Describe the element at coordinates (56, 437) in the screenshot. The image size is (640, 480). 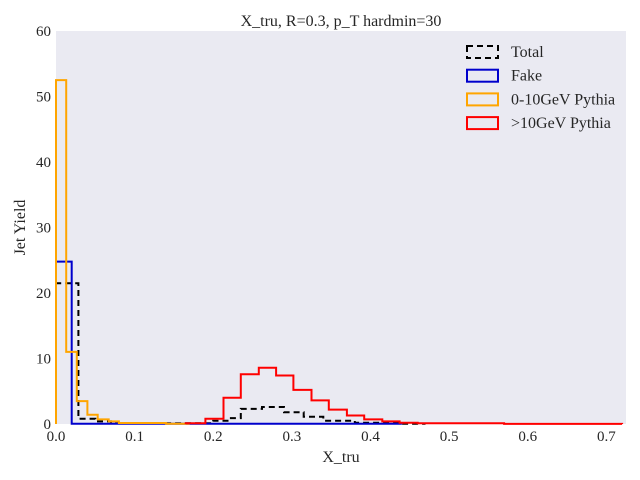
I see `x-tick-label: 0.0` at that location.